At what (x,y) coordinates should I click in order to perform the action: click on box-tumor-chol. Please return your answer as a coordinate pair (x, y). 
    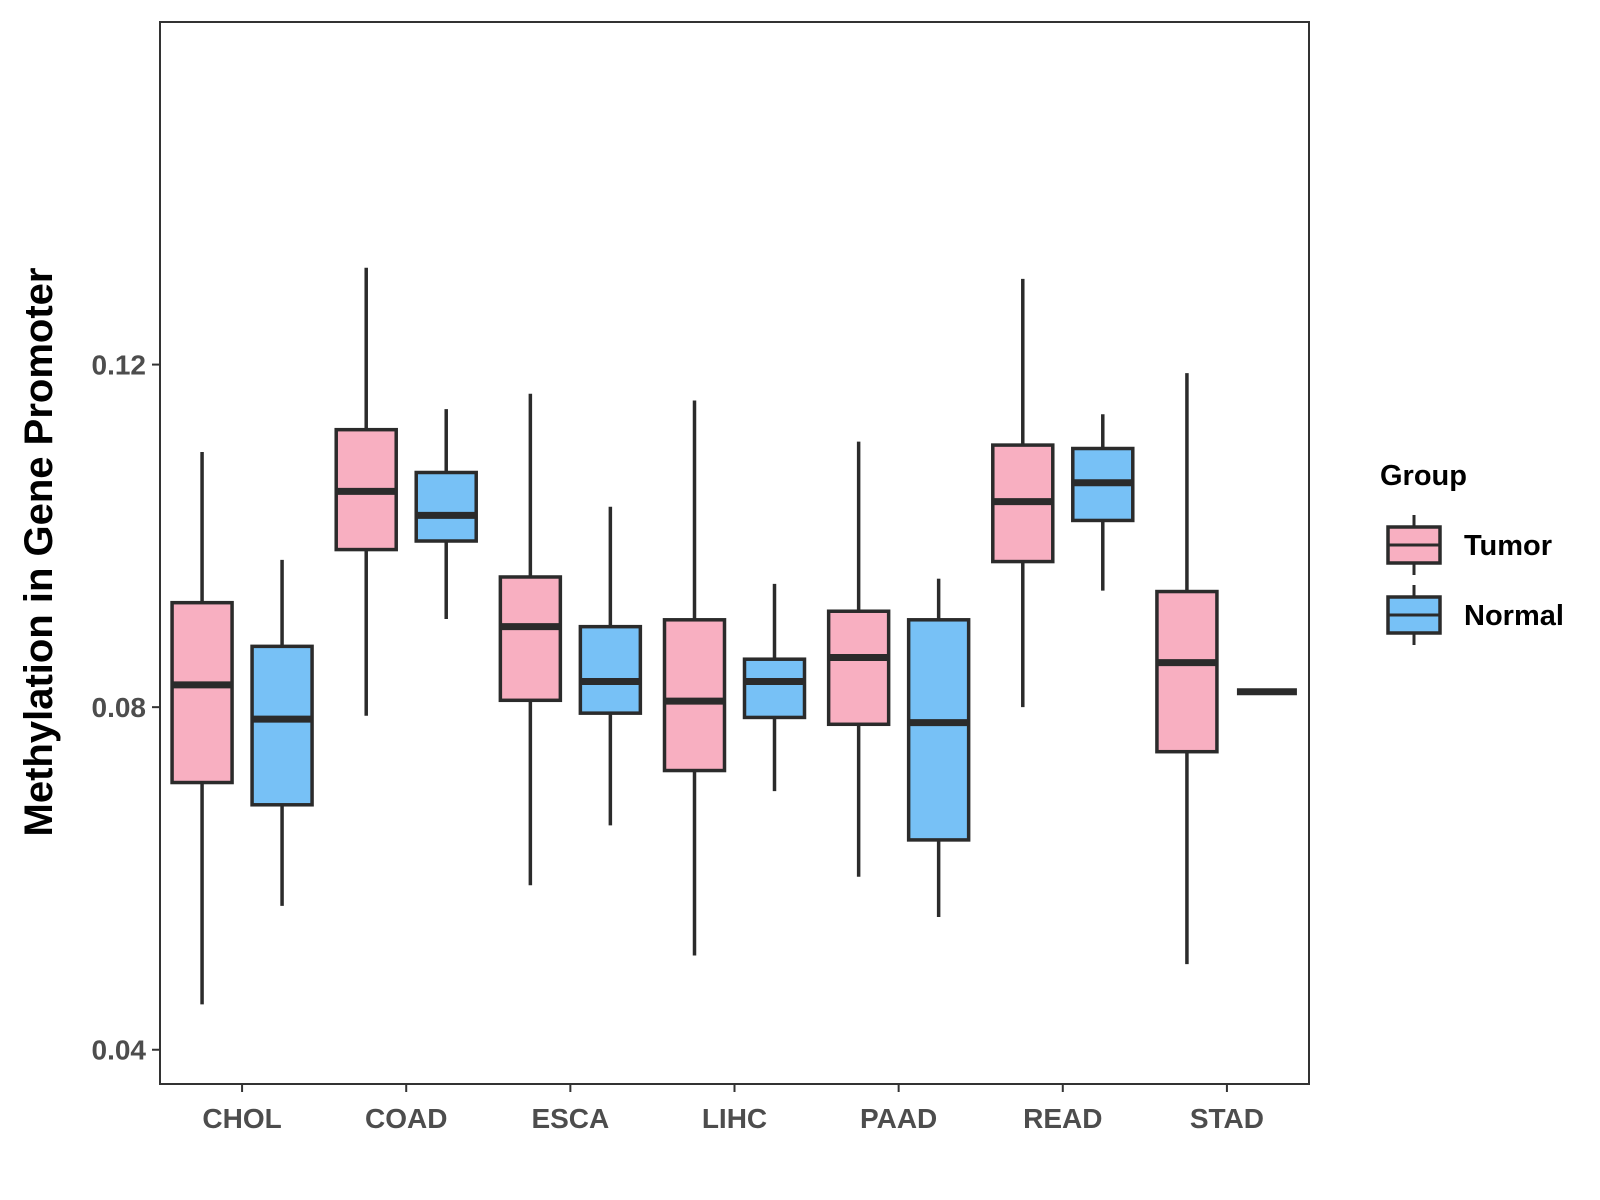
    Looking at the image, I should click on (202, 728).